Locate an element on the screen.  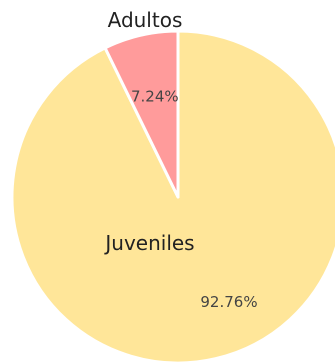
slice-name-label-adultos: Adultos is located at coordinates (145, 20).